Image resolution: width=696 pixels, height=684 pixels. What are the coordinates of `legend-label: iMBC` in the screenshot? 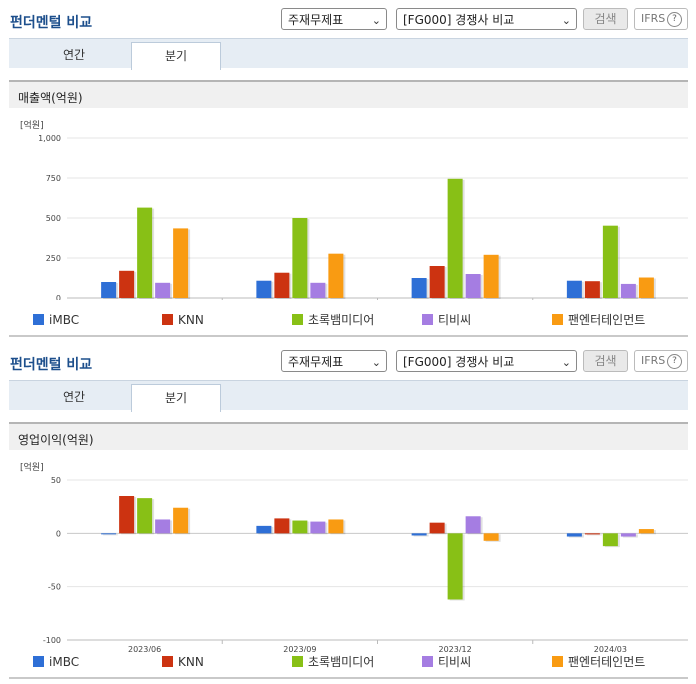 It's located at (64, 320).